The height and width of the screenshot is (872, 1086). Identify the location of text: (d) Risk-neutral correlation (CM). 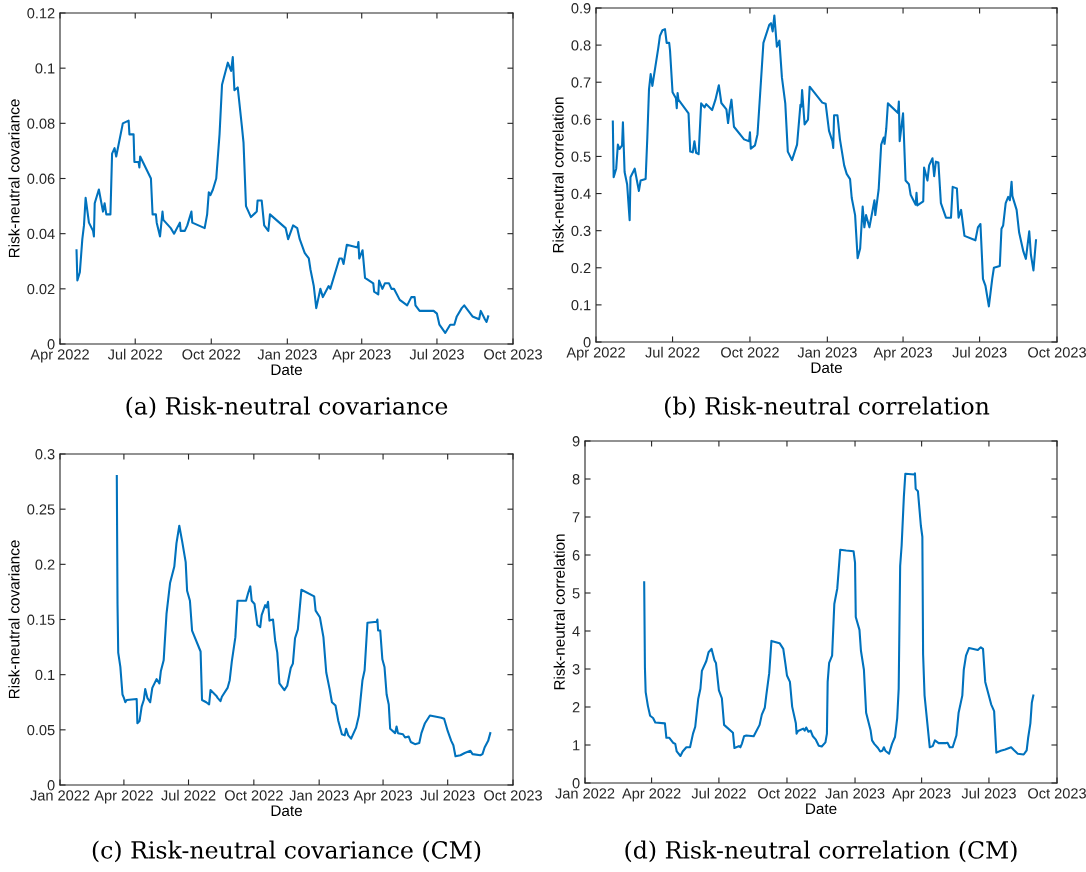
(821, 851).